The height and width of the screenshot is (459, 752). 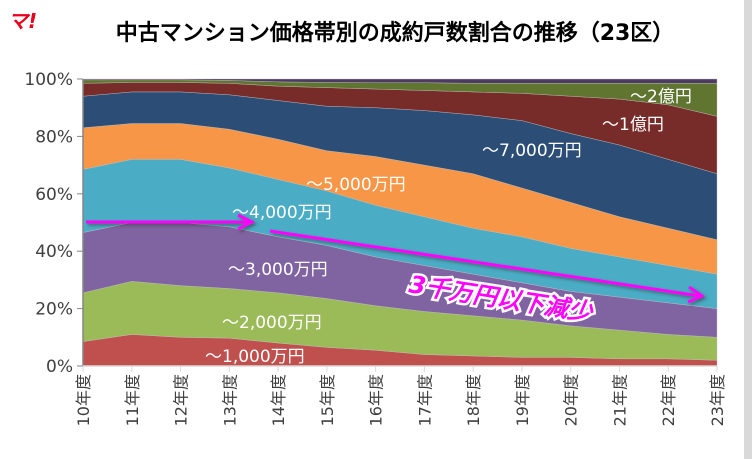 What do you see at coordinates (48, 80) in the screenshot?
I see `y-tick-label: 100%` at bounding box center [48, 80].